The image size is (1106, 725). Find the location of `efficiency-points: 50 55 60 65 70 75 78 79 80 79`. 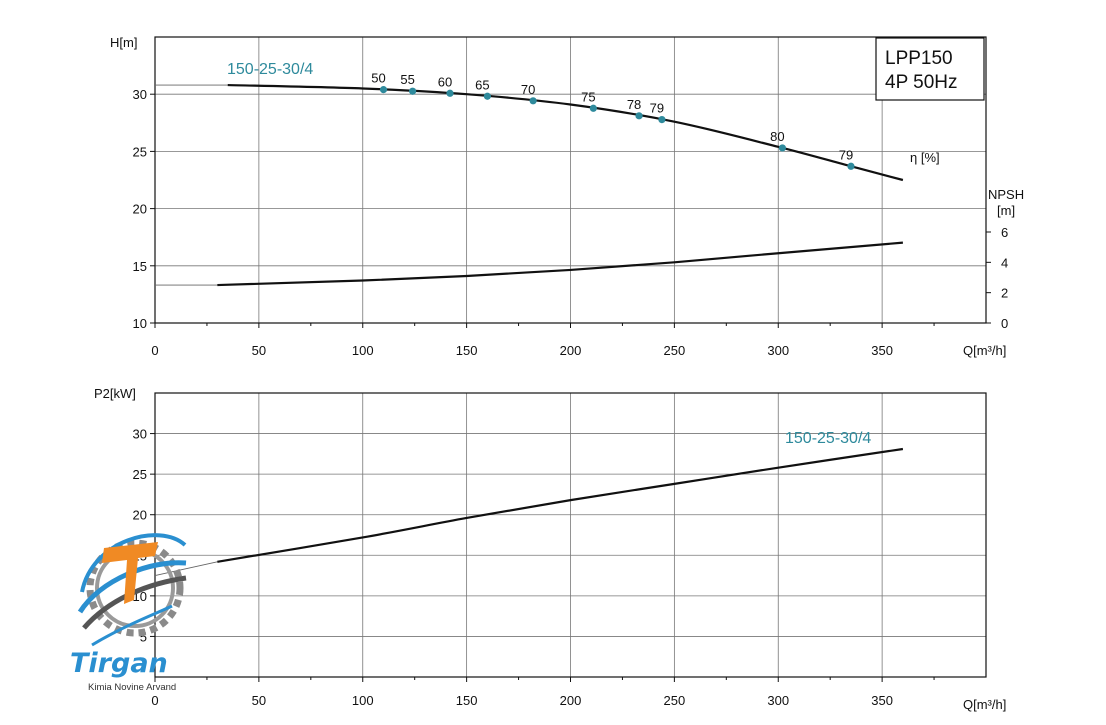

efficiency-points: 50 55 60 65 70 75 78 79 80 79 is located at coordinates (613, 120).